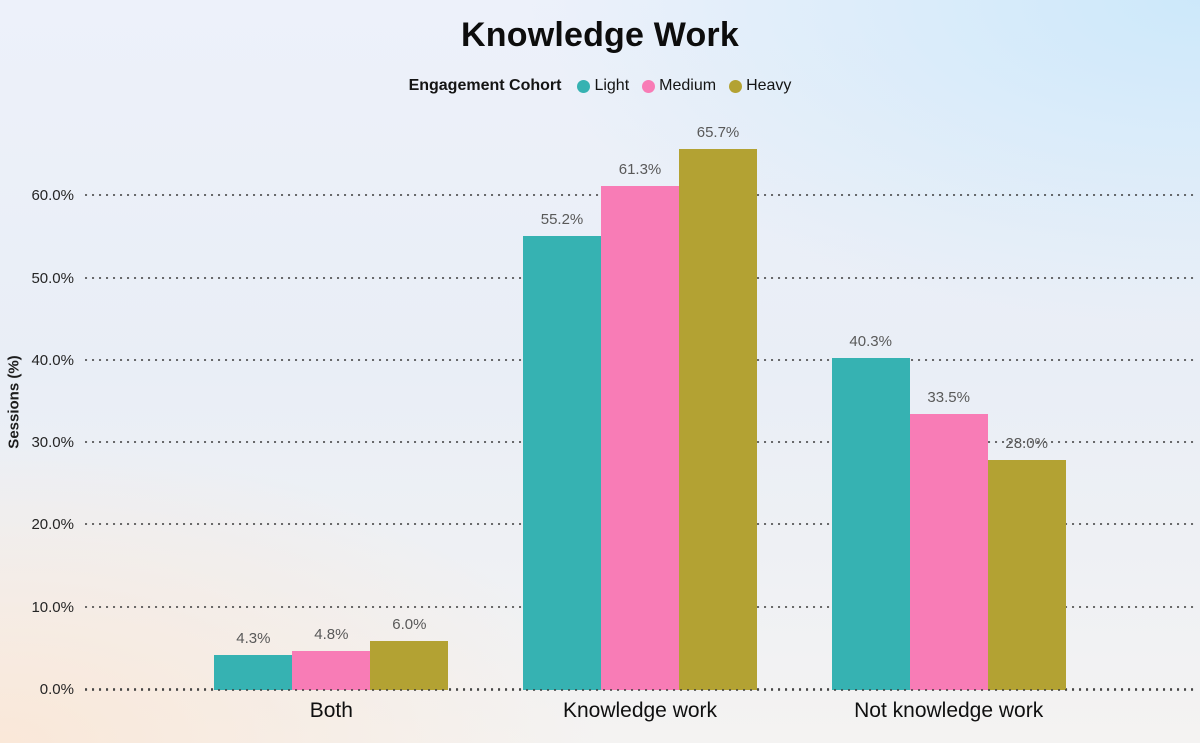 This screenshot has height=743, width=1200. Describe the element at coordinates (409, 624) in the screenshot. I see `bar-value-label: 6.0%` at that location.